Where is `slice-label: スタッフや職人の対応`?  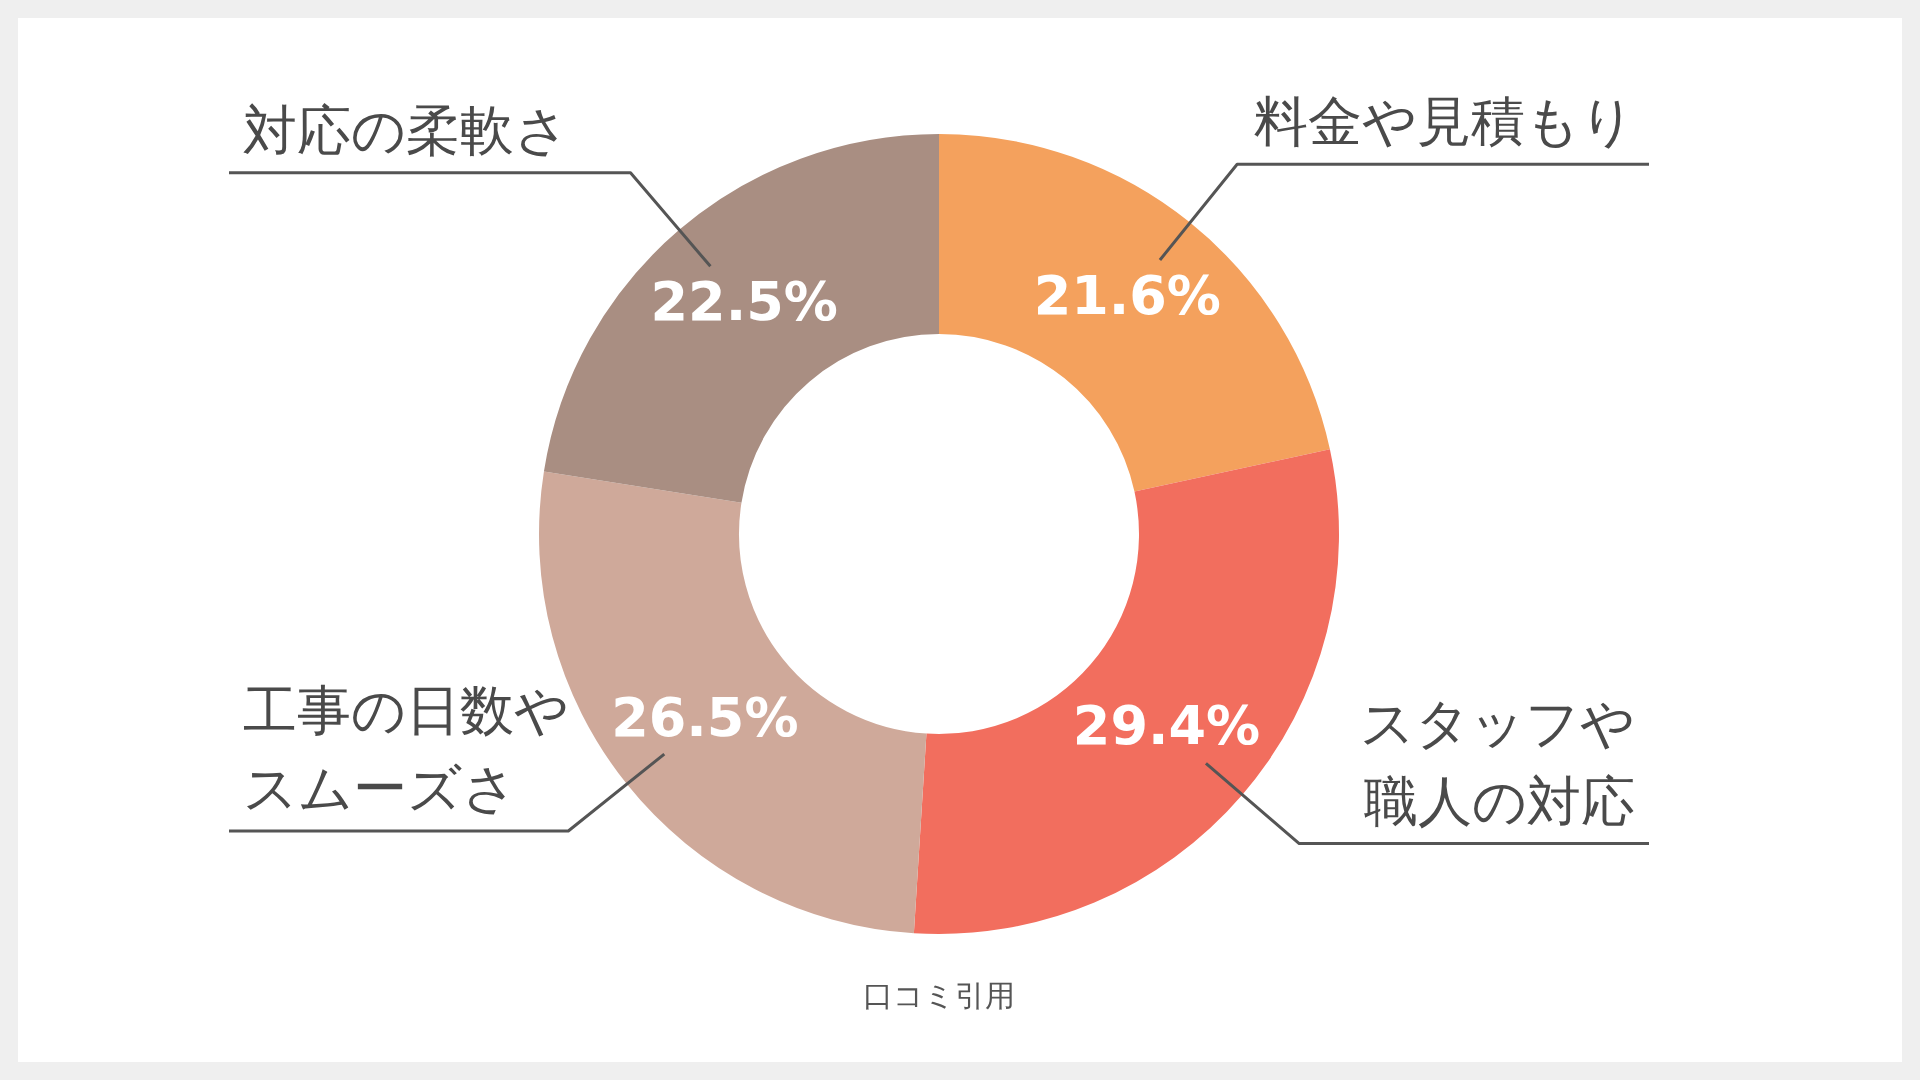 slice-label: スタッフや職人の対応 is located at coordinates (1497, 762).